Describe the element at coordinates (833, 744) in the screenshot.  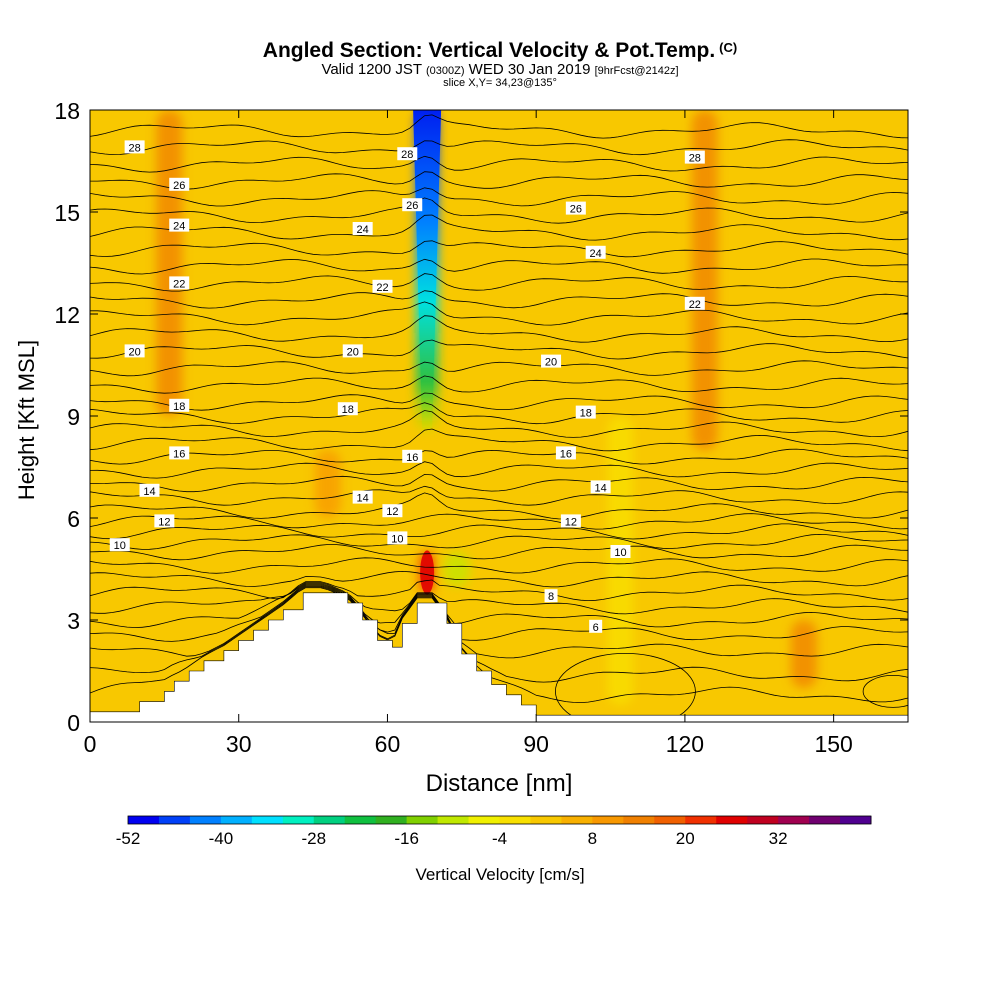
I see `x-tick-label: 150` at that location.